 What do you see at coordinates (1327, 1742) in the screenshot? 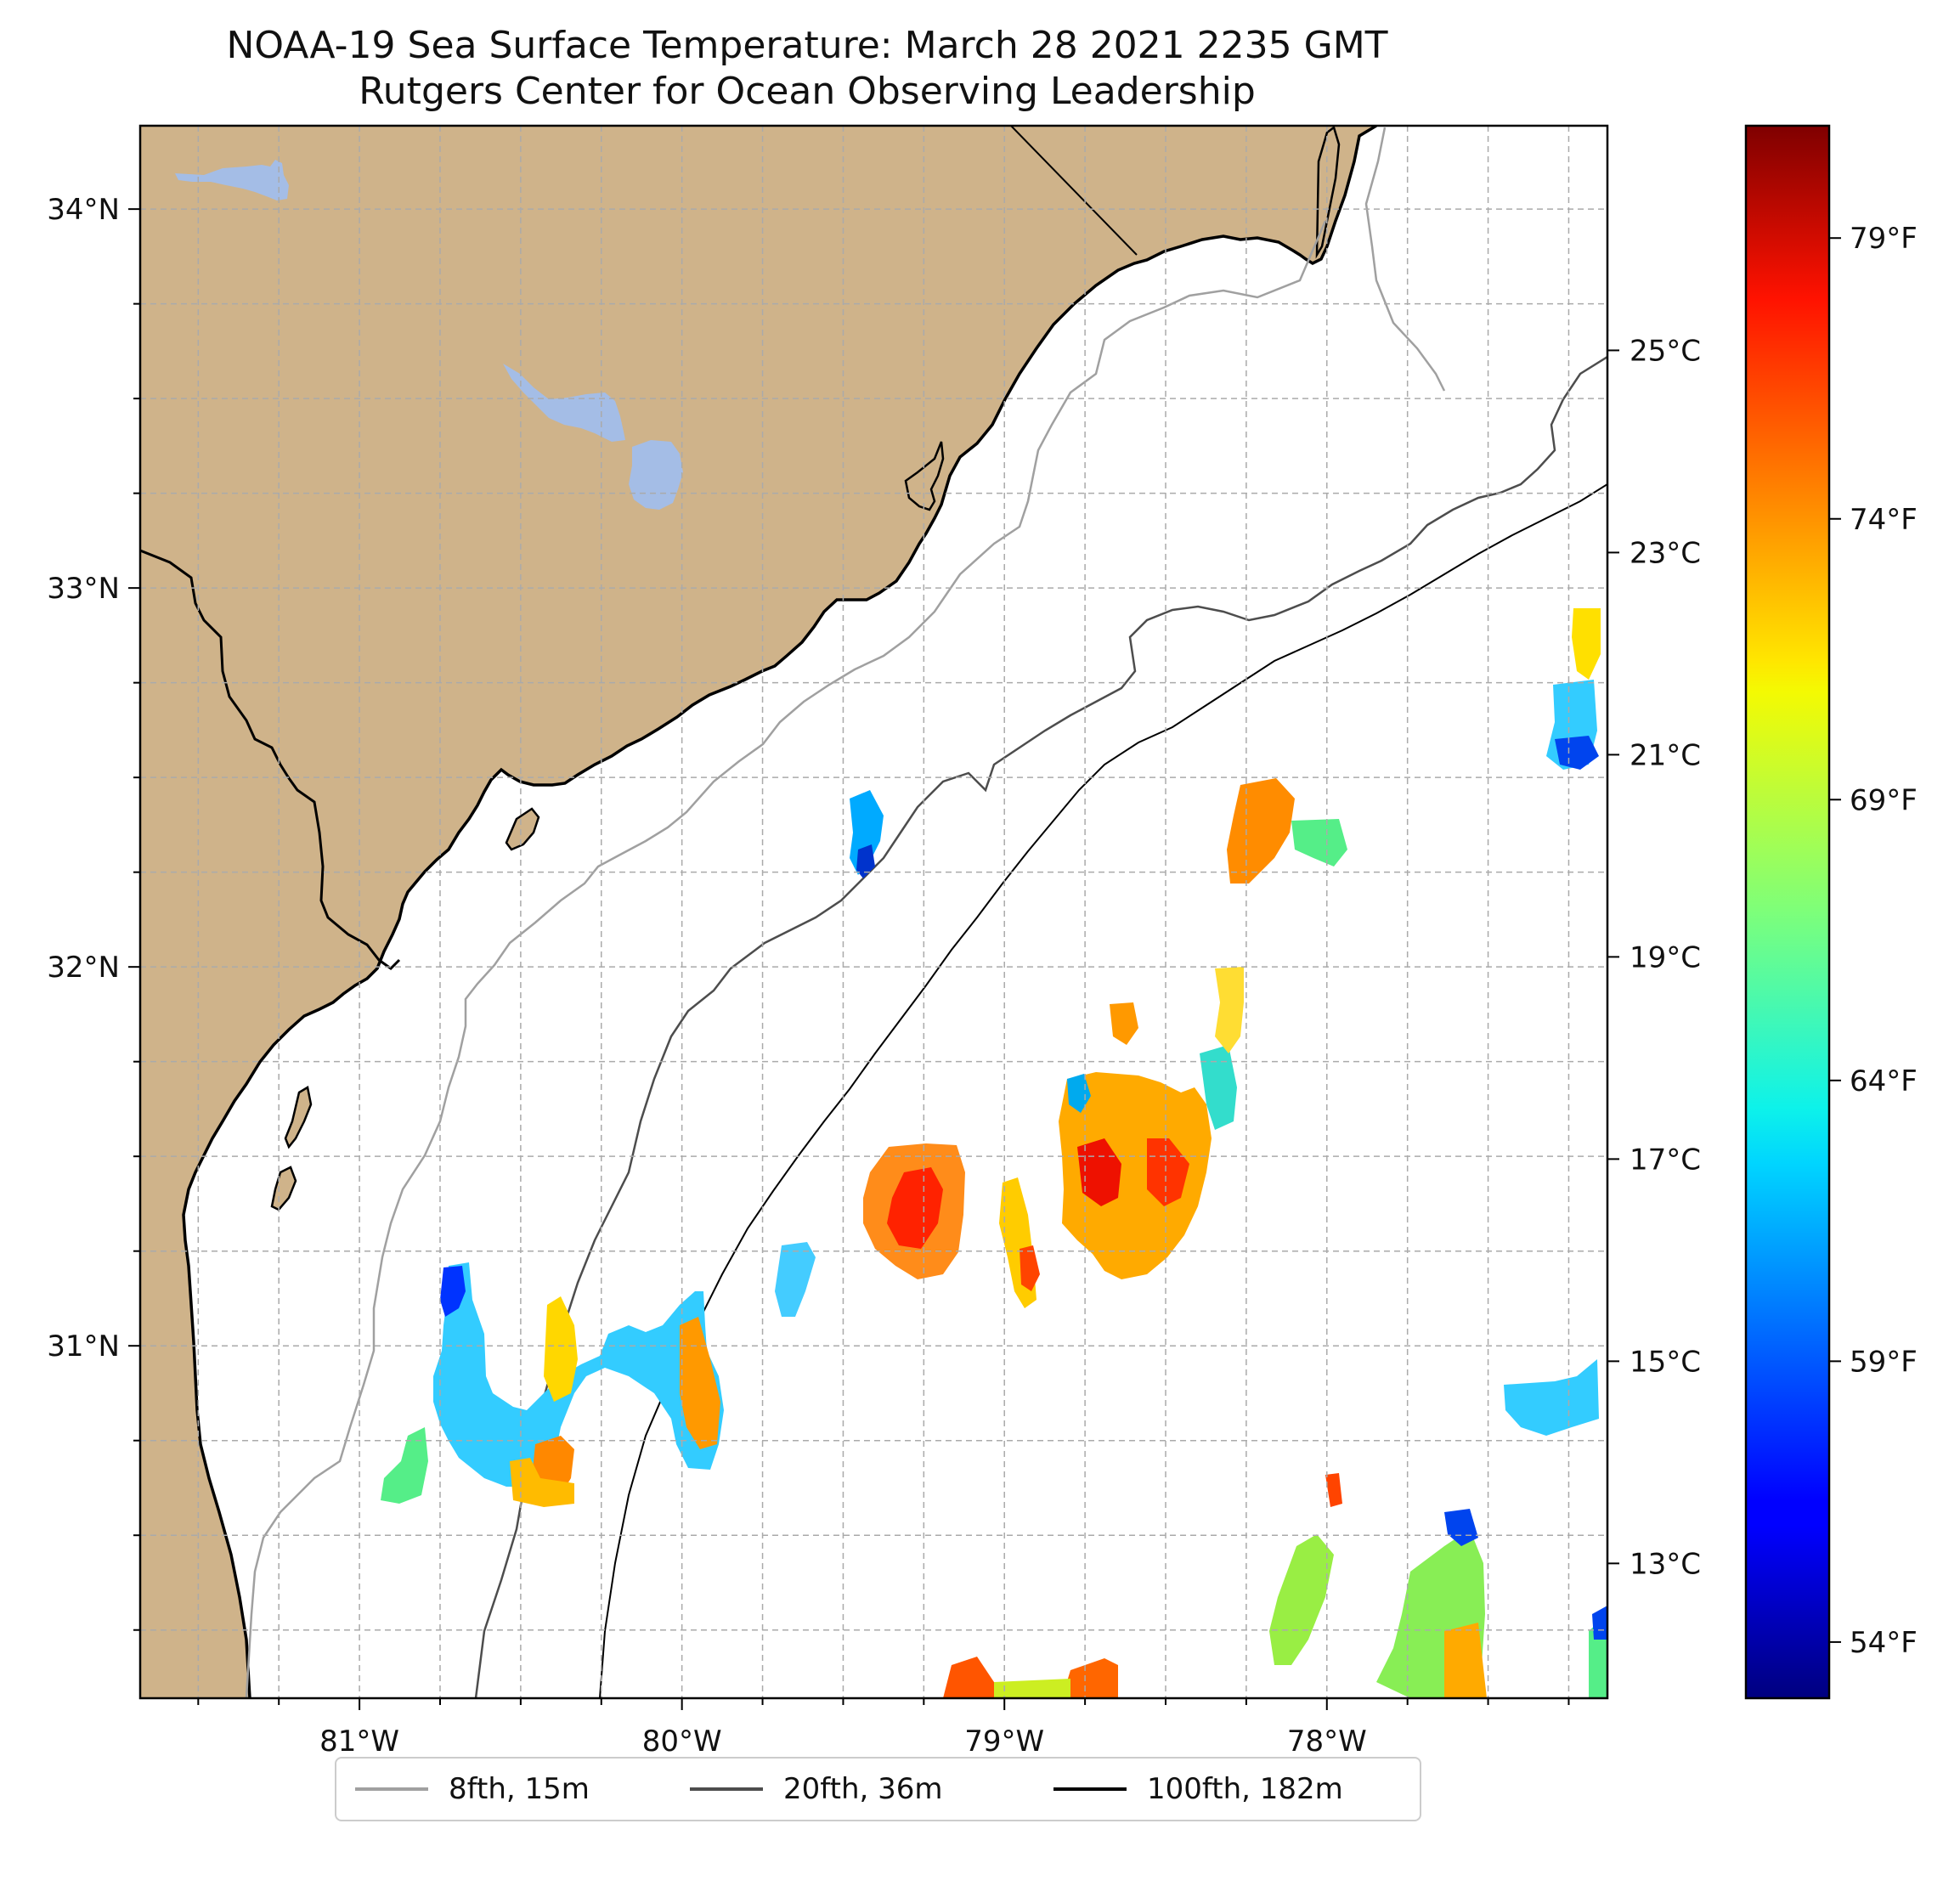
I see `longitude-tick-label: 78°W` at bounding box center [1327, 1742].